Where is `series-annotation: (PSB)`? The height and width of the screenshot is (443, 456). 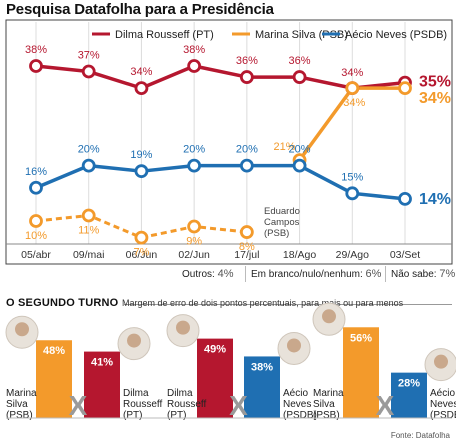 series-annotation: (PSB) is located at coordinates (276, 233).